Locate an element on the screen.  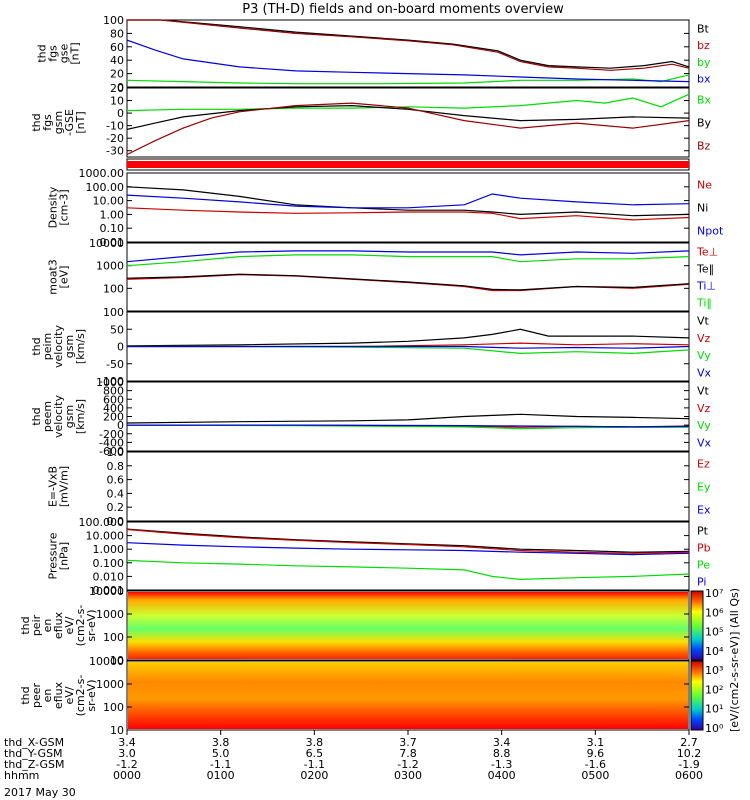
y-tick-label: 0.0 is located at coordinates (116, 521).